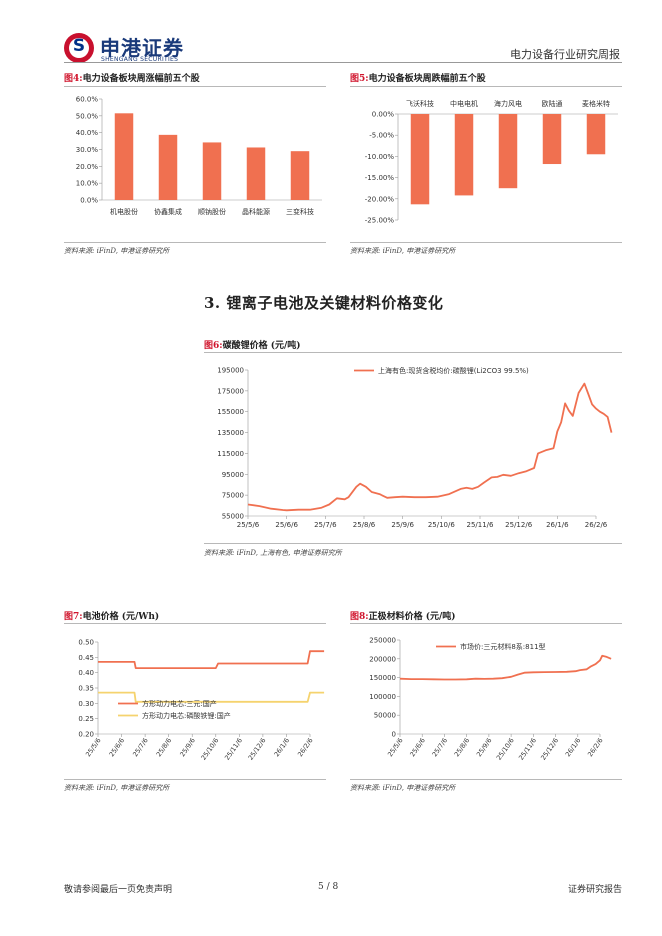 This screenshot has height=936, width=662. What do you see at coordinates (324, 303) in the screenshot?
I see `section-3-title: 3. 锂离子电池及关键材料价格变化` at bounding box center [324, 303].